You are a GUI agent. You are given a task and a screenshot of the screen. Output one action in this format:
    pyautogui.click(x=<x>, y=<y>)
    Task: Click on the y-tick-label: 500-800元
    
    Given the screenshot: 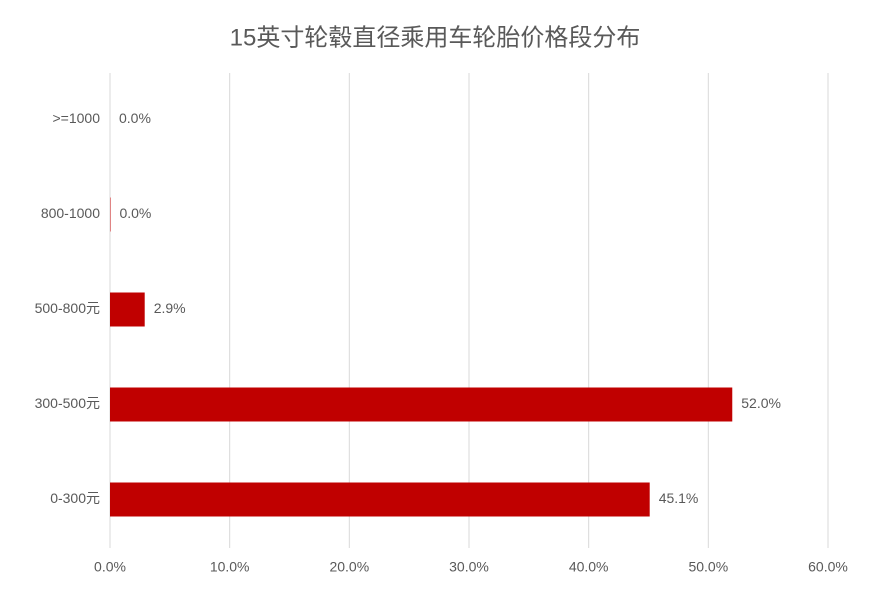 What is the action you would take?
    pyautogui.click(x=67, y=308)
    